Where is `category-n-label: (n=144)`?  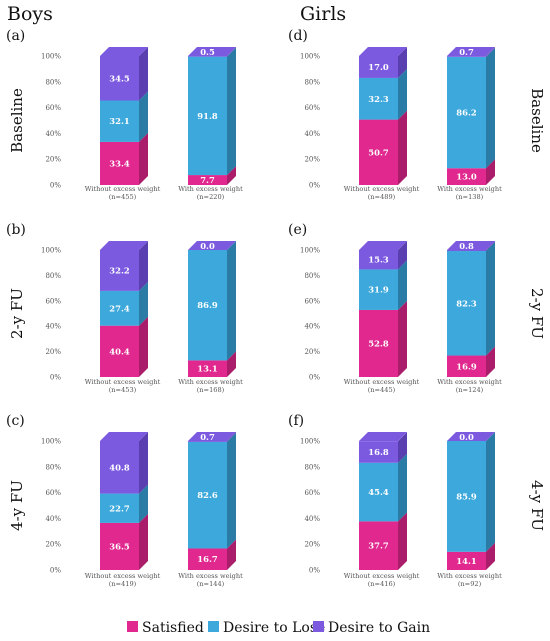
category-n-label: (n=144) is located at coordinates (211, 584).